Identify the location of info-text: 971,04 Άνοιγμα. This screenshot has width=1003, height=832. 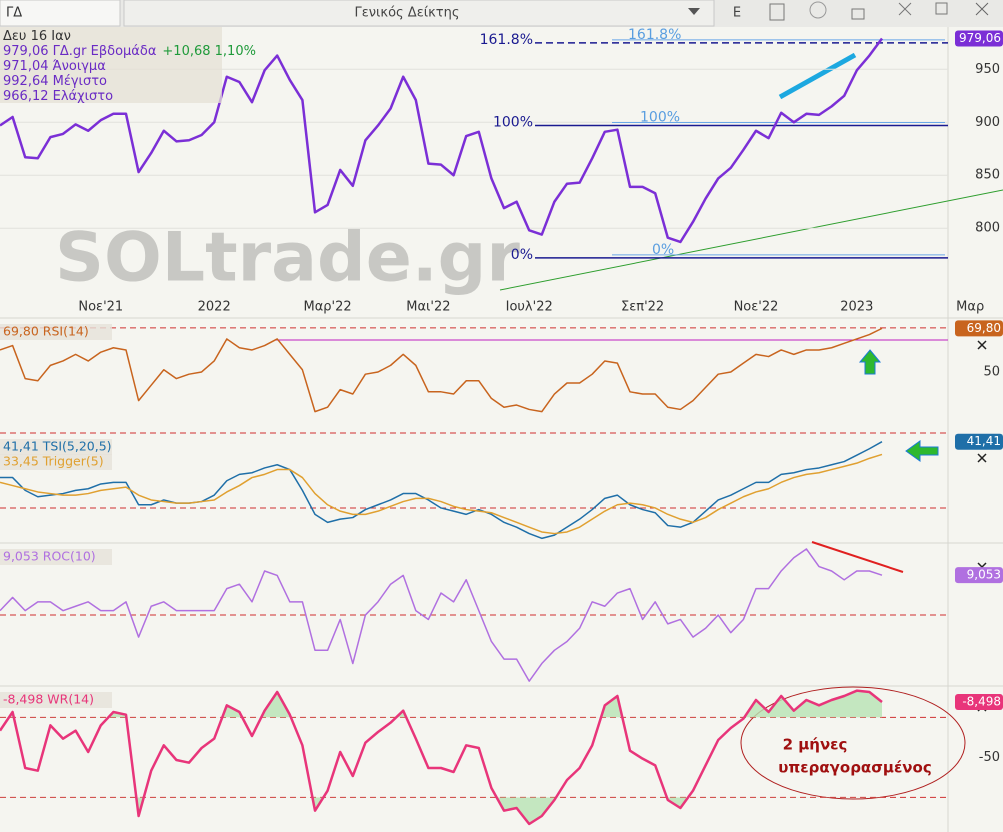
(54, 66).